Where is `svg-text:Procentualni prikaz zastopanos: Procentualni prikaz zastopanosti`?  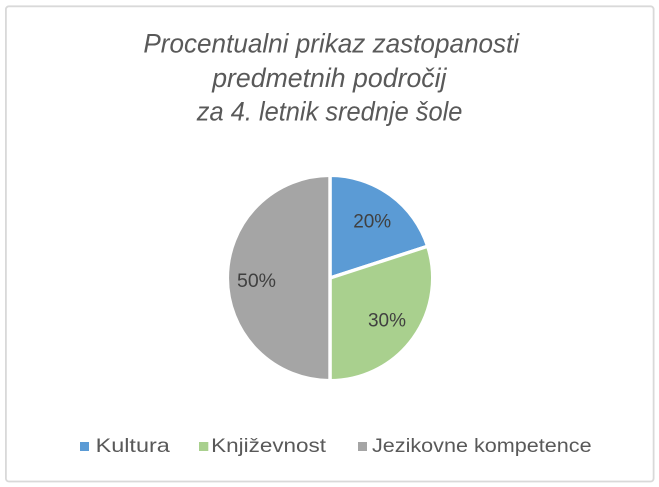 svg-text:Procentualni prikaz zastopanos: Procentualni prikaz zastopanosti is located at coordinates (331, 44).